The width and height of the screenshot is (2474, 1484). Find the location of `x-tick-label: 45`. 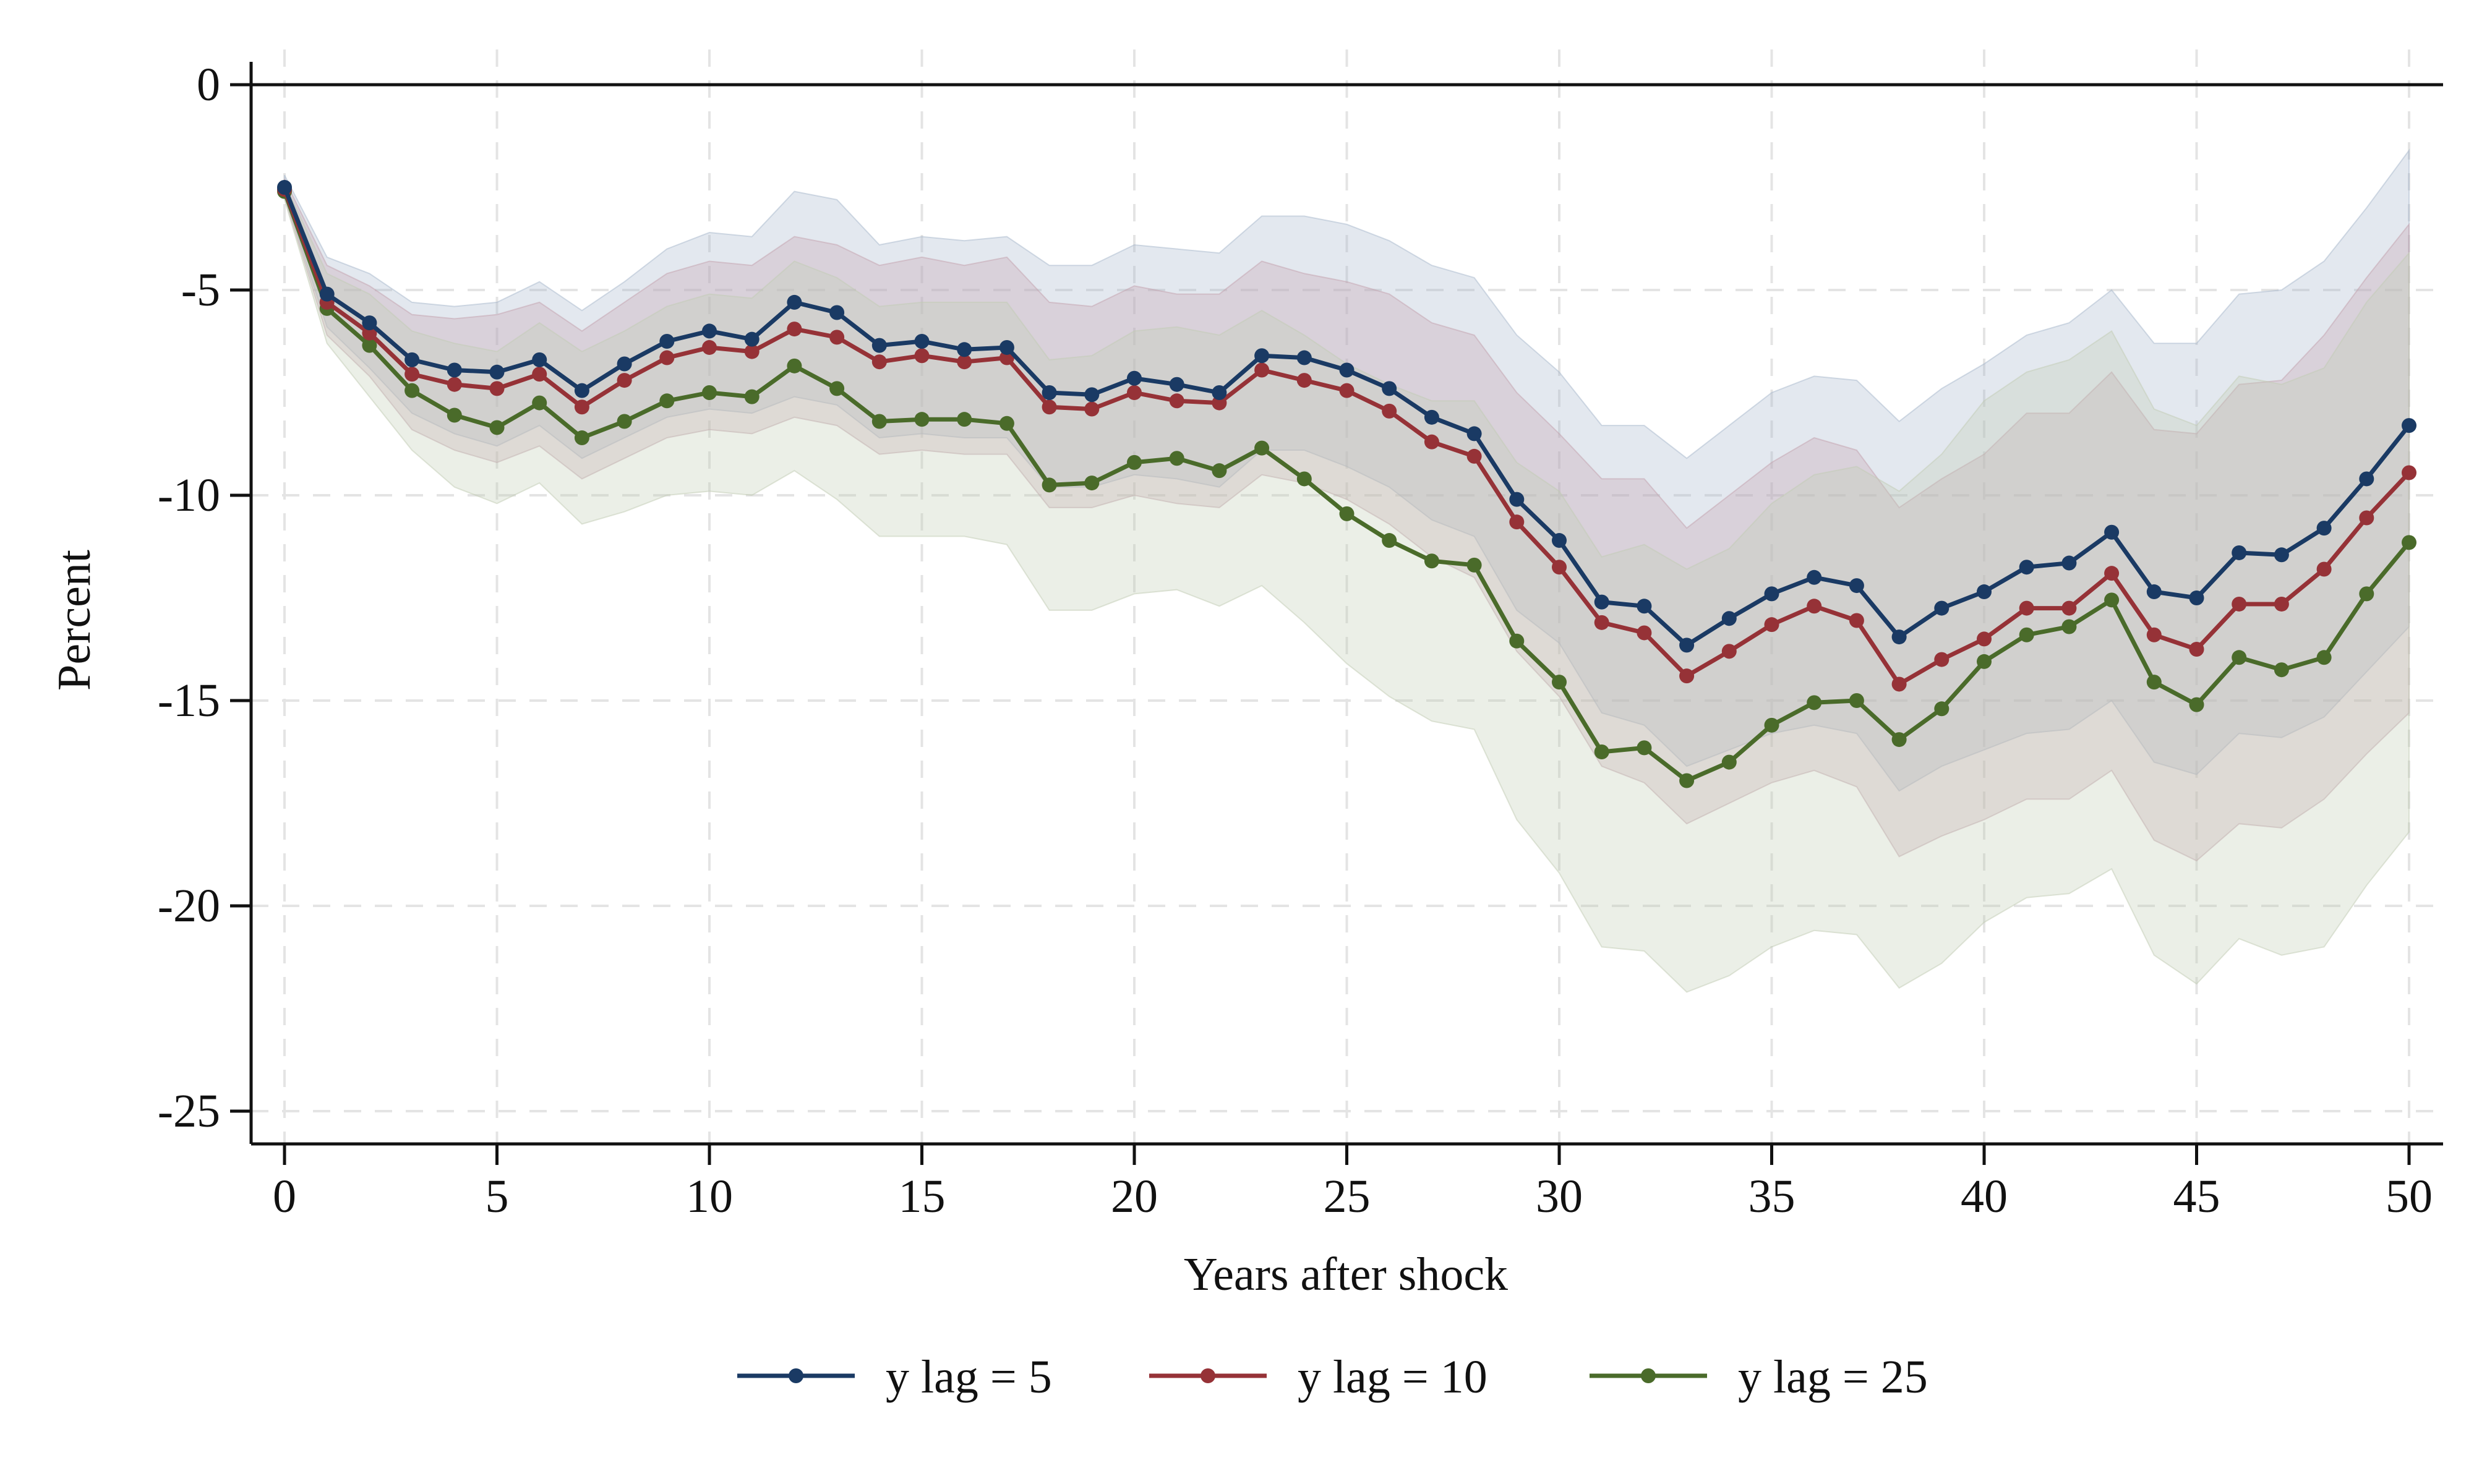

x-tick-label: 45 is located at coordinates (2196, 1196).